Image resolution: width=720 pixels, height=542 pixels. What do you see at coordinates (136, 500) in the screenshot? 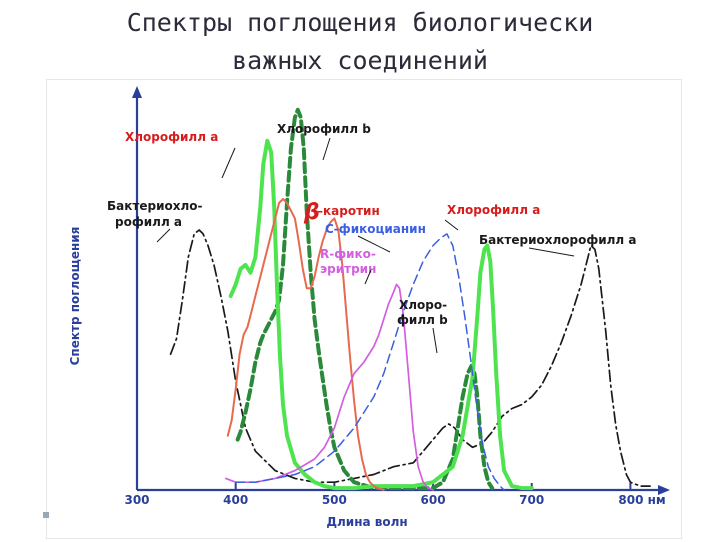
I see `x-tick-label: 300` at bounding box center [136, 500].